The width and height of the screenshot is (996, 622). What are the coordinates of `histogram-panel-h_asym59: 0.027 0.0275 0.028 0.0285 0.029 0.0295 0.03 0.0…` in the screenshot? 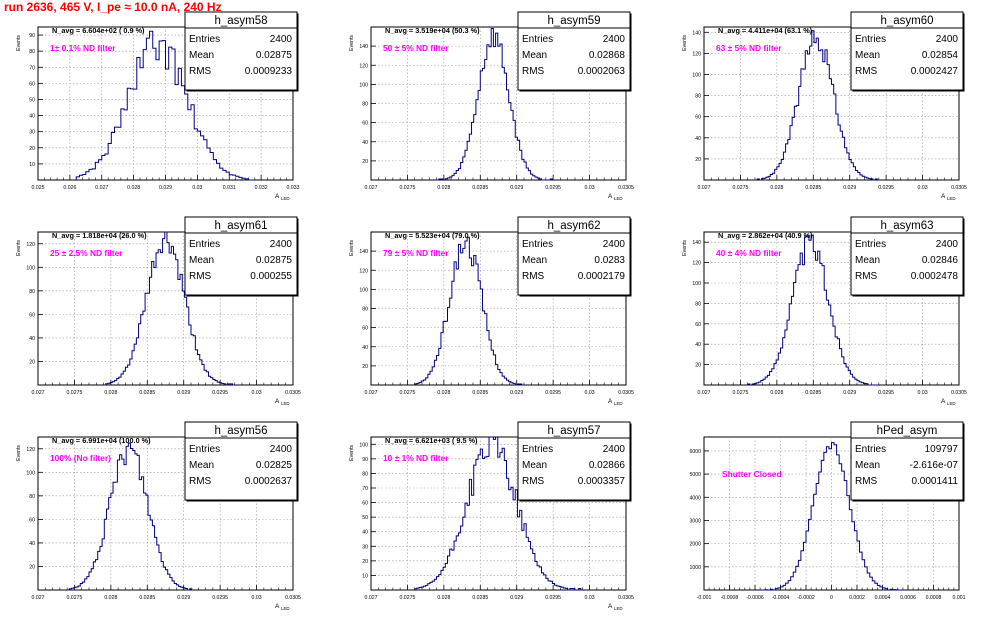 It's located at (491, 106).